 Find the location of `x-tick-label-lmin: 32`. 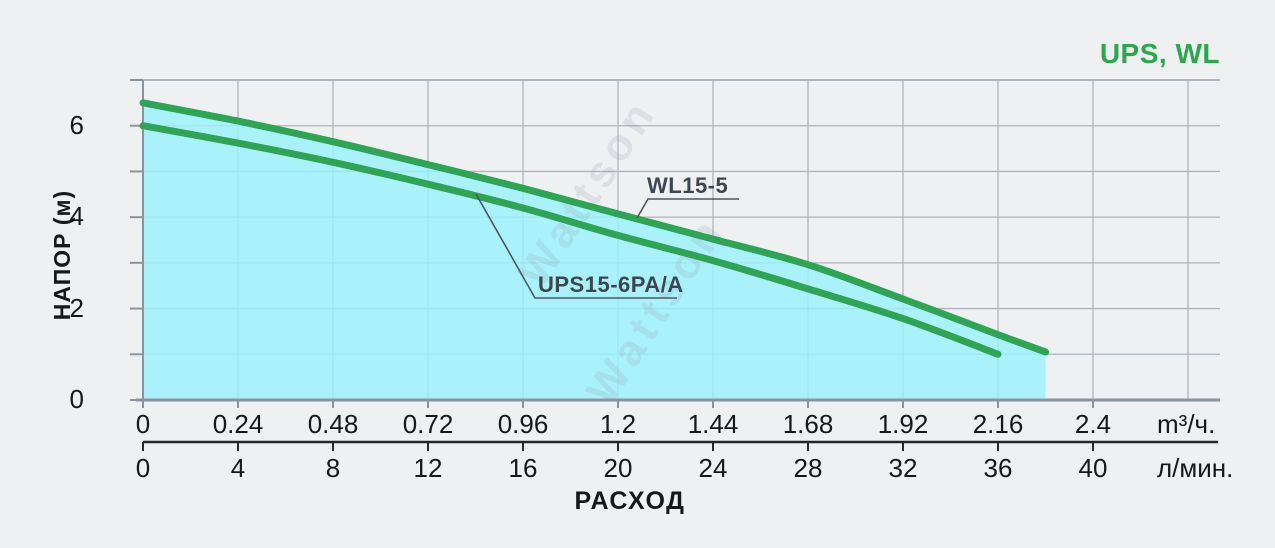

x-tick-label-lmin: 32 is located at coordinates (903, 468).